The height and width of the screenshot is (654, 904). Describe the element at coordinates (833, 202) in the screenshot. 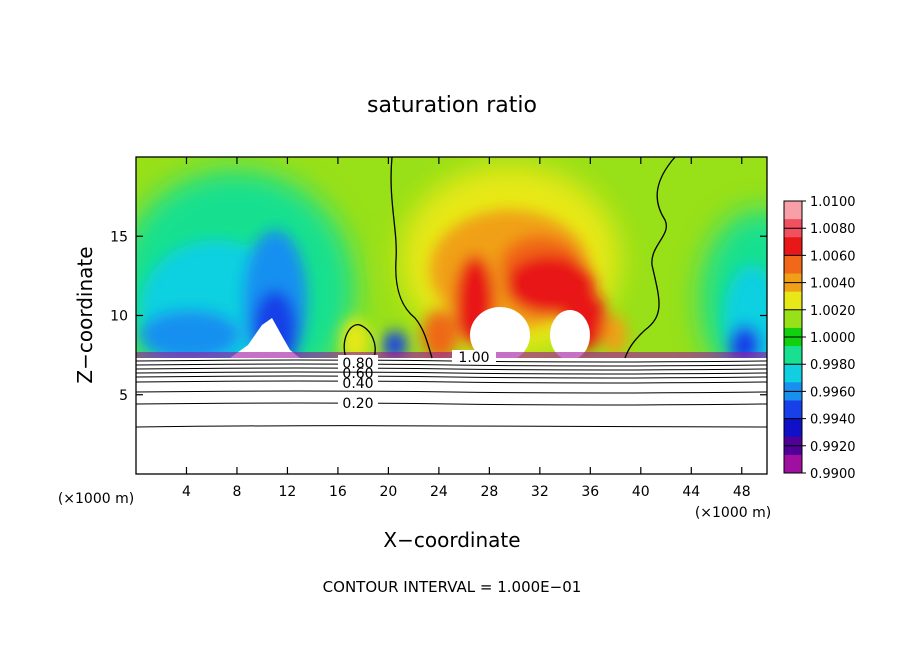

I see `colorbar-label: 1.0100` at that location.